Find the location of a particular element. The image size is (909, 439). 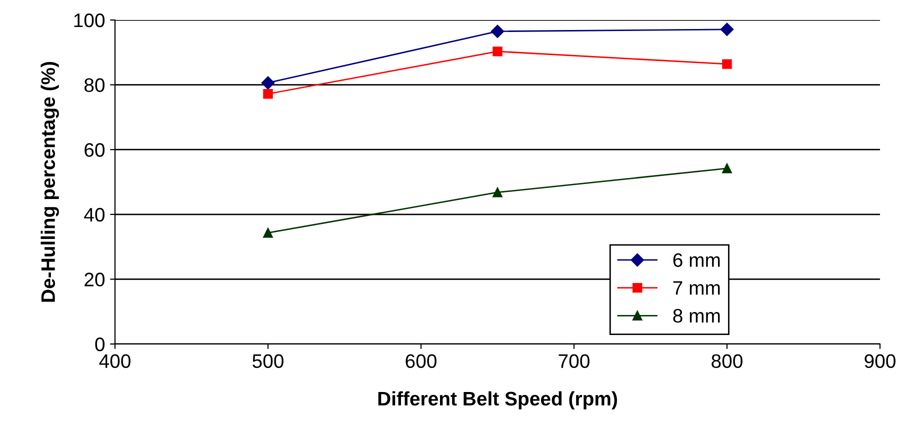

legend-label: 8 mm is located at coordinates (696, 315).